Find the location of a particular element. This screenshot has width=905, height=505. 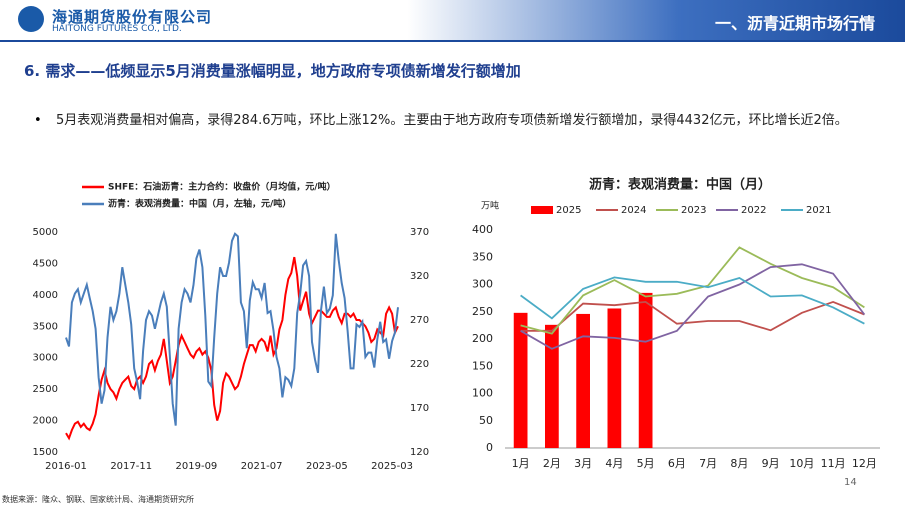

x-tick-label: 3月 is located at coordinates (583, 463).